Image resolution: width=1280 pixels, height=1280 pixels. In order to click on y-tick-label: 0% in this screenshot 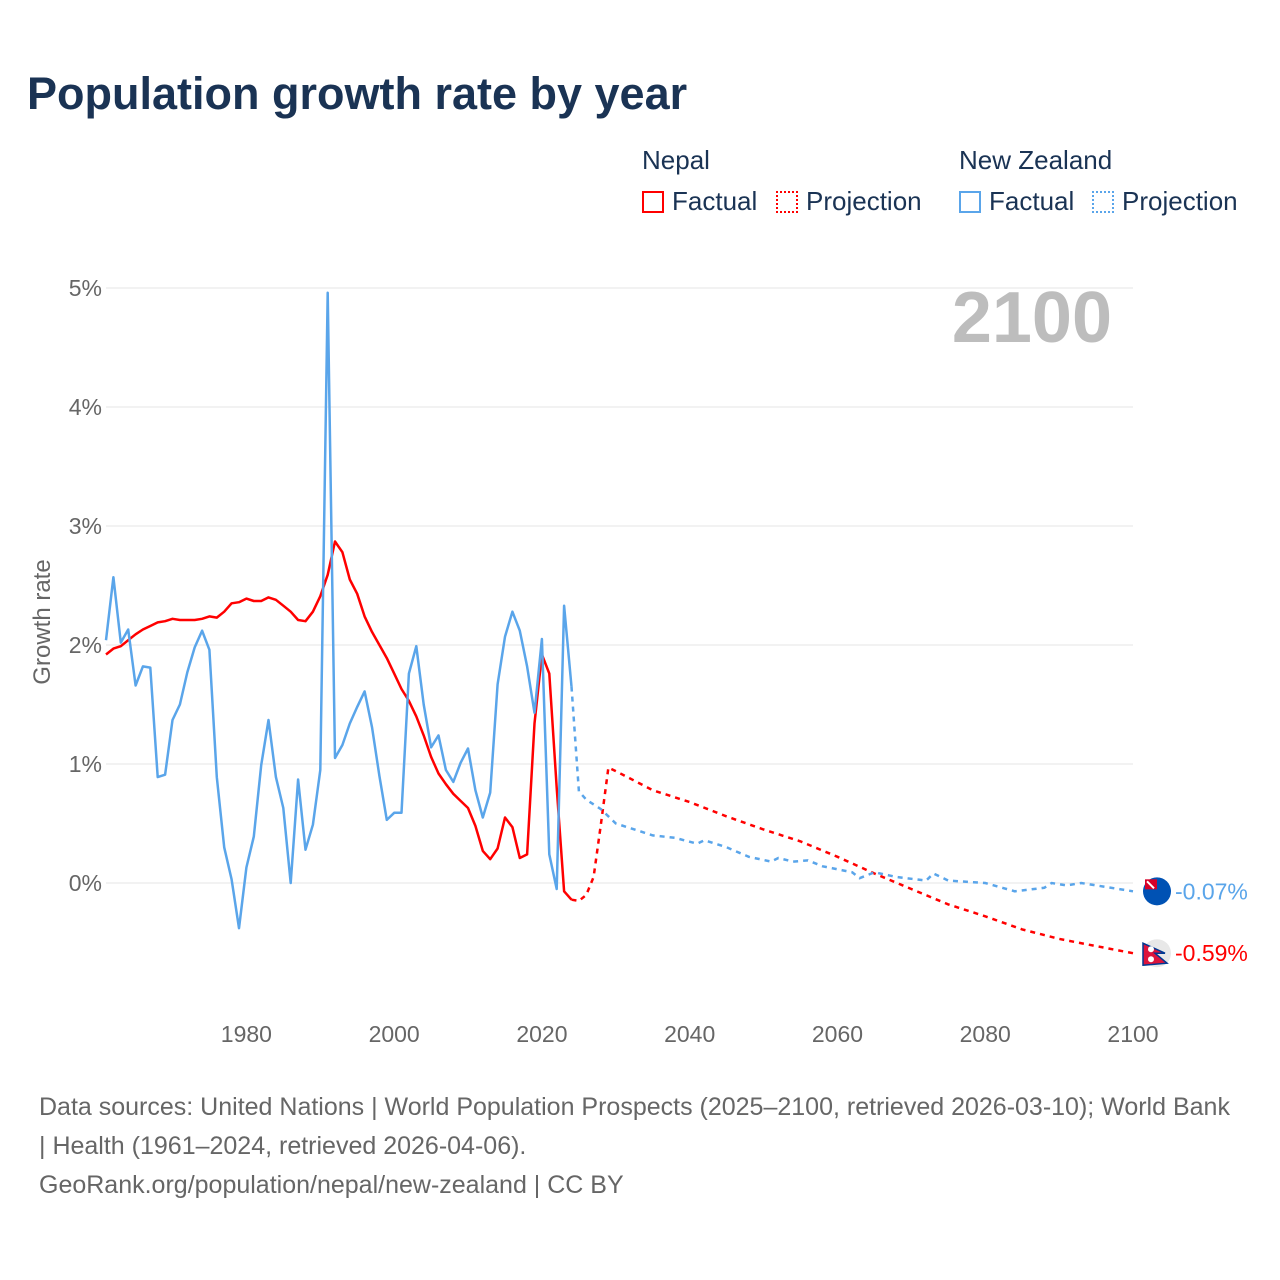, I will do `click(85, 883)`.